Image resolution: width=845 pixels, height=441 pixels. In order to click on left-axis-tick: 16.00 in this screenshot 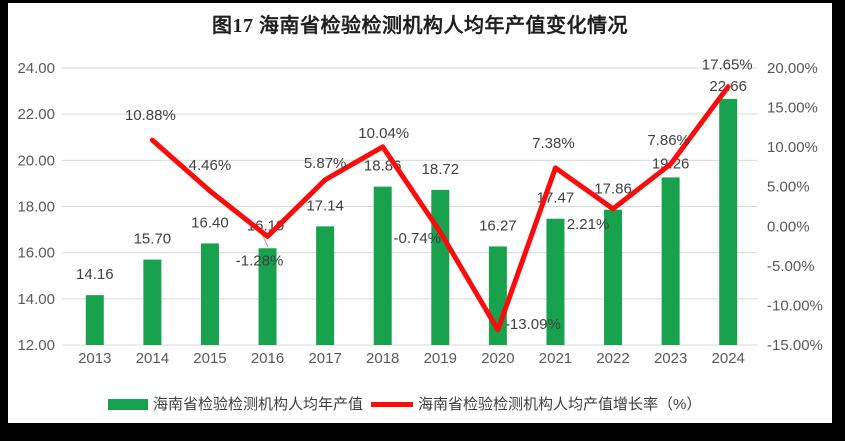, I will do `click(36, 253)`.